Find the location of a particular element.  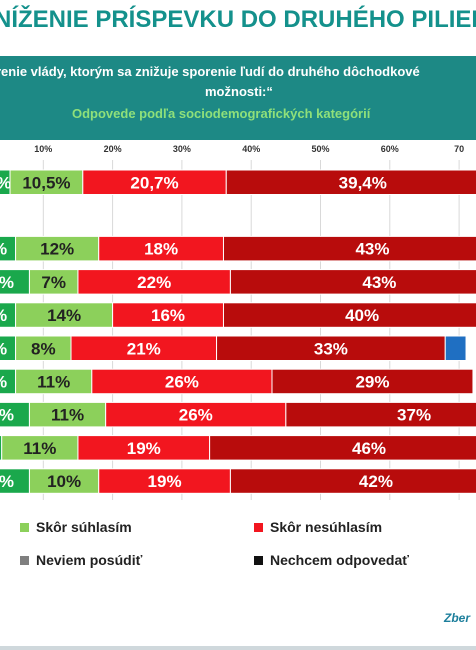

data-label: 16% is located at coordinates (168, 315).